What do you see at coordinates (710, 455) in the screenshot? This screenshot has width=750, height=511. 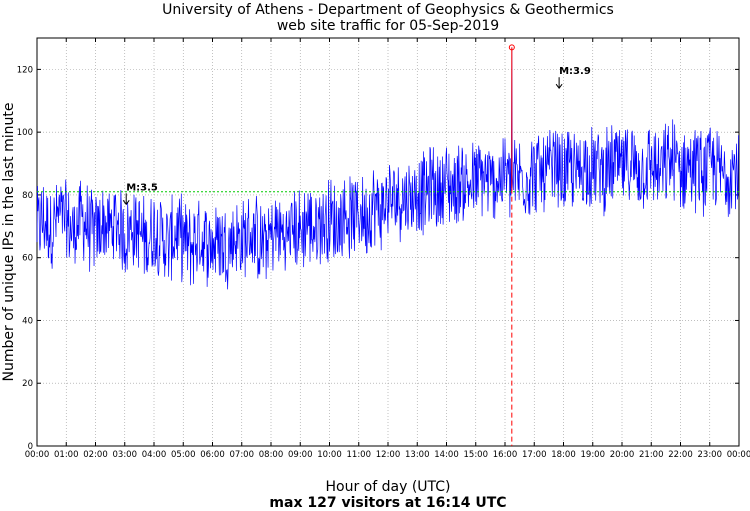 I see `x-tick-label: 23:00` at bounding box center [710, 455].